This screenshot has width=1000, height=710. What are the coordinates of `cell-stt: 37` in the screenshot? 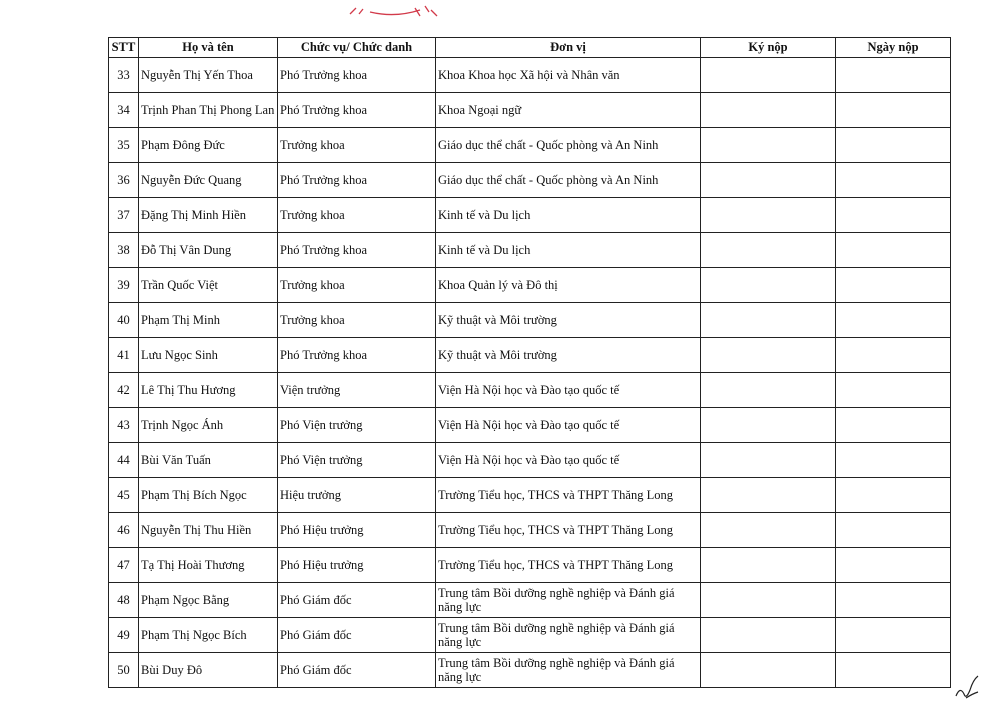 It's located at (123, 215).